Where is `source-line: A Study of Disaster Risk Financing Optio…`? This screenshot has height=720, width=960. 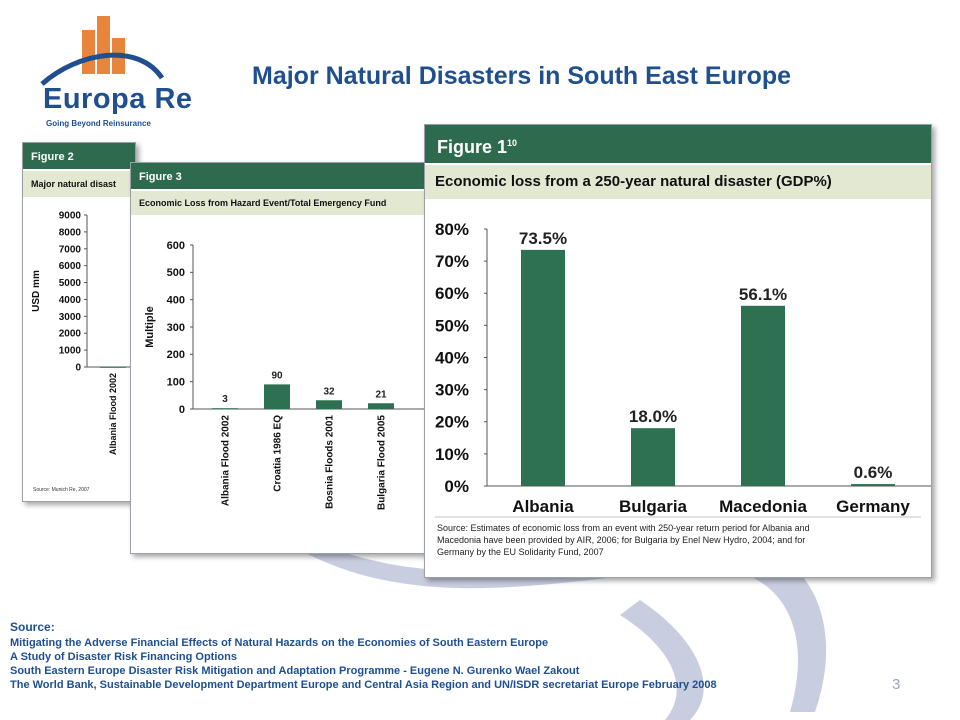 source-line: A Study of Disaster Risk Financing Optio… is located at coordinates (123, 657).